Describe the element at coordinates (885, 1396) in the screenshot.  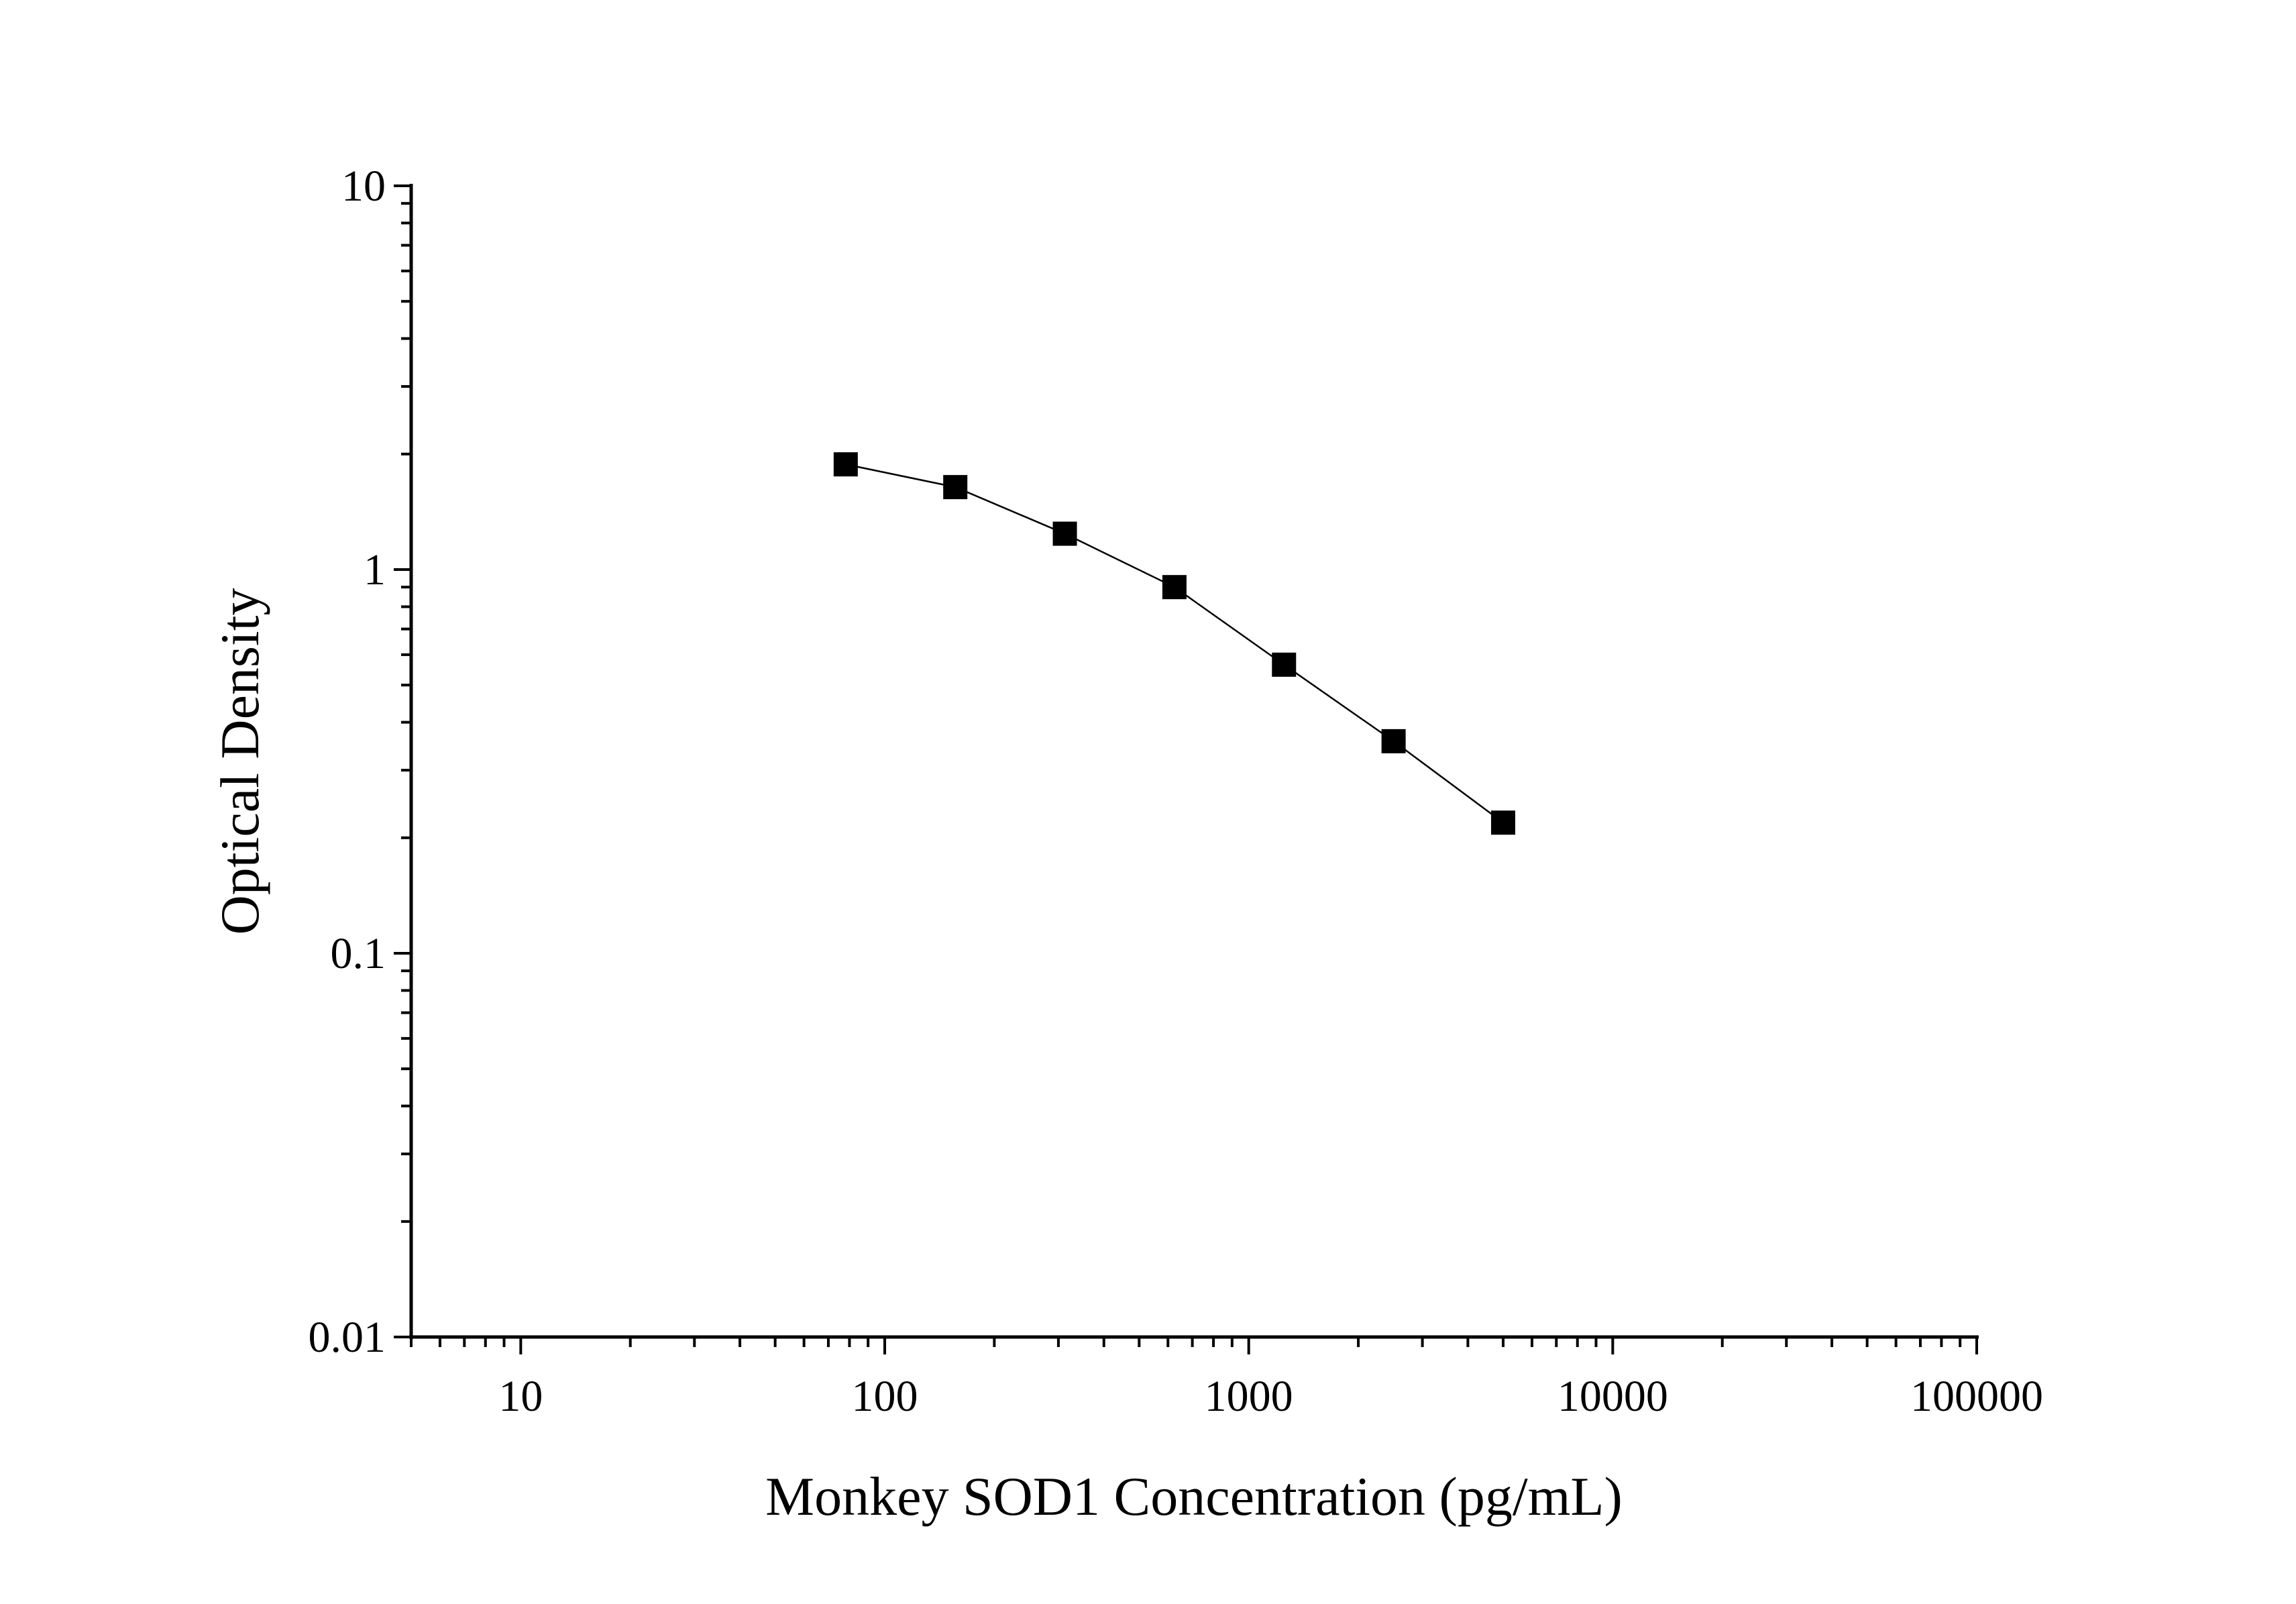
I see `x-tick-label: 100` at that location.